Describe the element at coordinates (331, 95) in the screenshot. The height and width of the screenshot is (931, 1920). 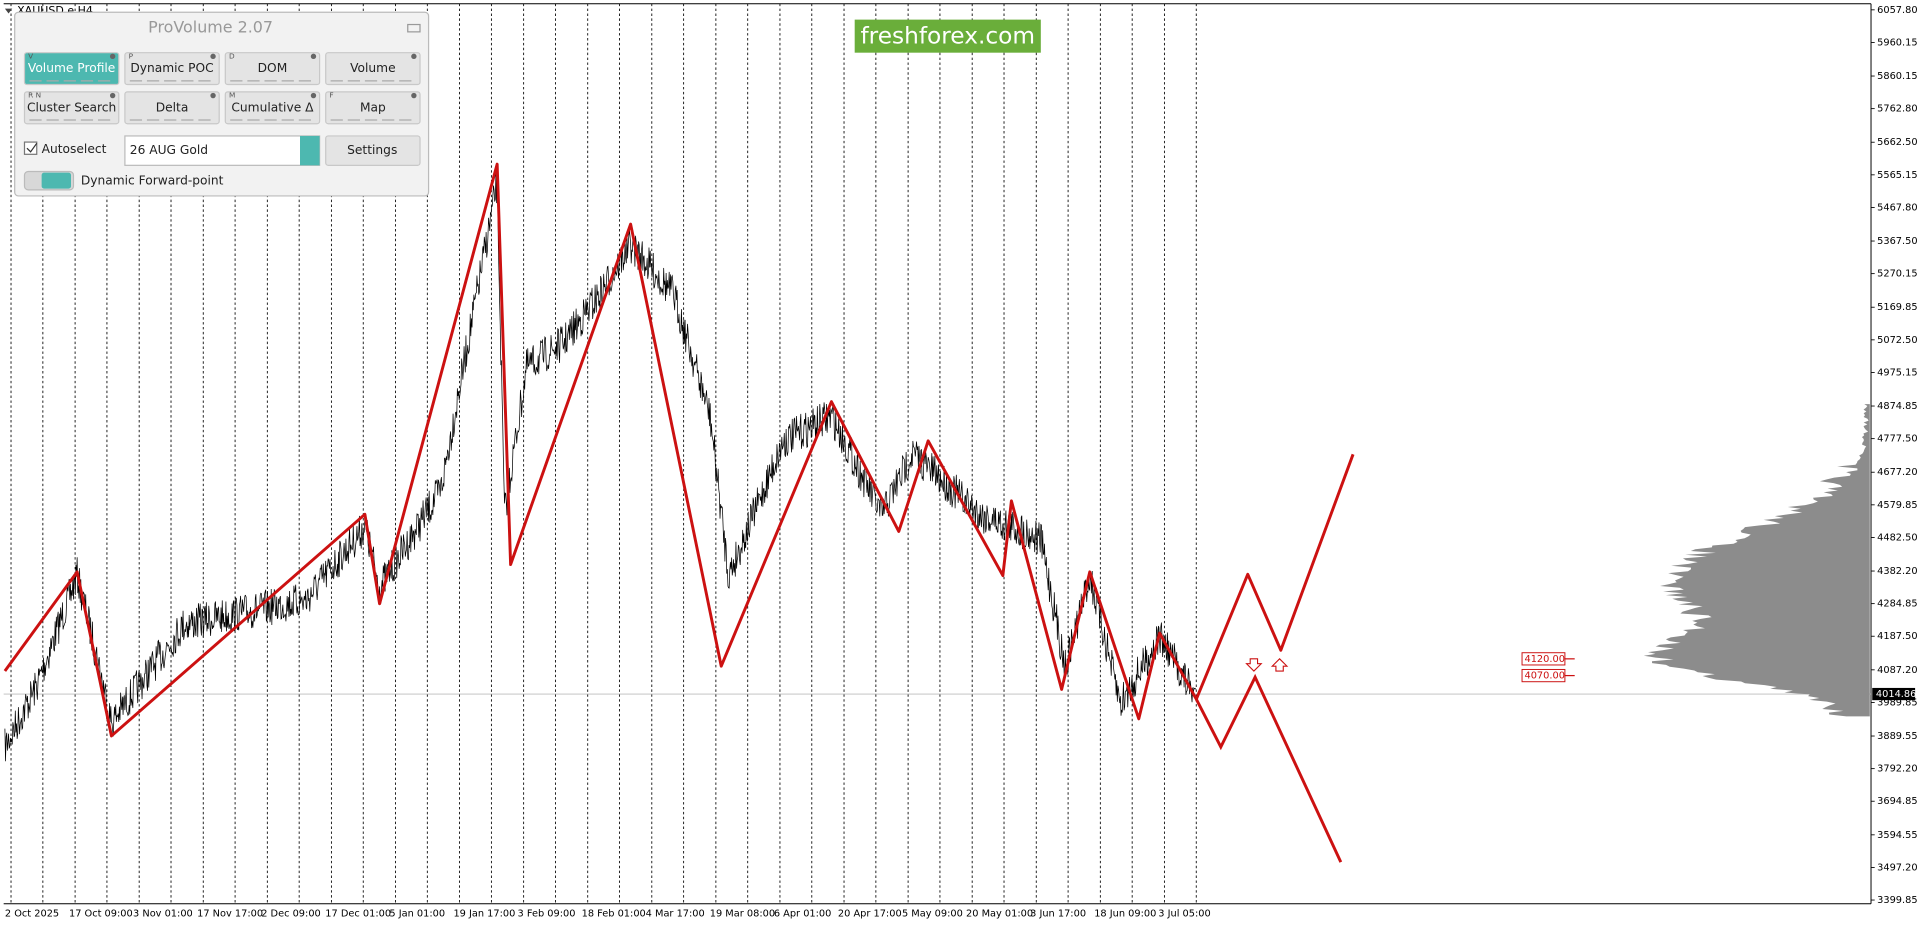
I see `hotkey: F` at that location.